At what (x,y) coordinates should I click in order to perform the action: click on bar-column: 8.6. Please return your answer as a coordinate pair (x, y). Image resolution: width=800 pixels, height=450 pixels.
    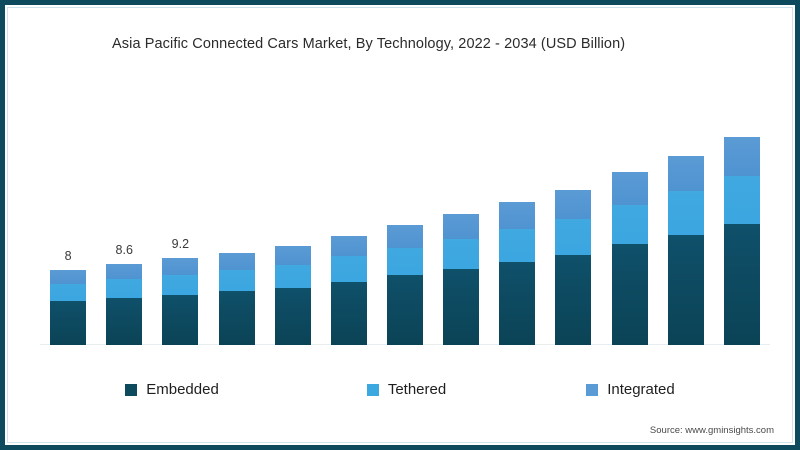
    Looking at the image, I should click on (124, 294).